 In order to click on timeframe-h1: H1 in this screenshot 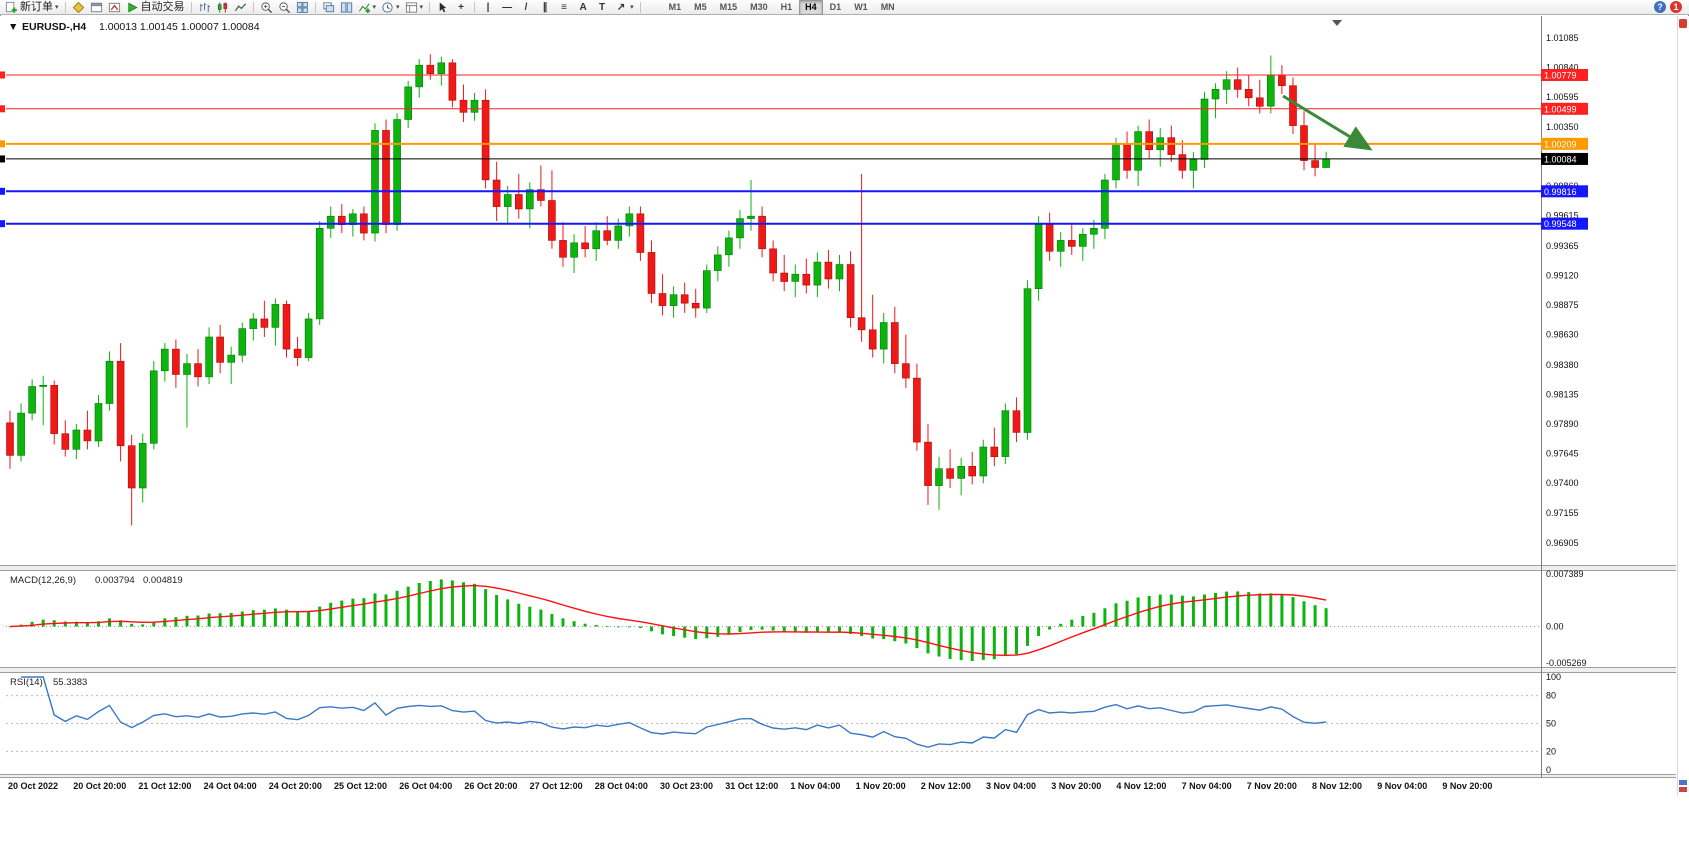, I will do `click(786, 6)`.